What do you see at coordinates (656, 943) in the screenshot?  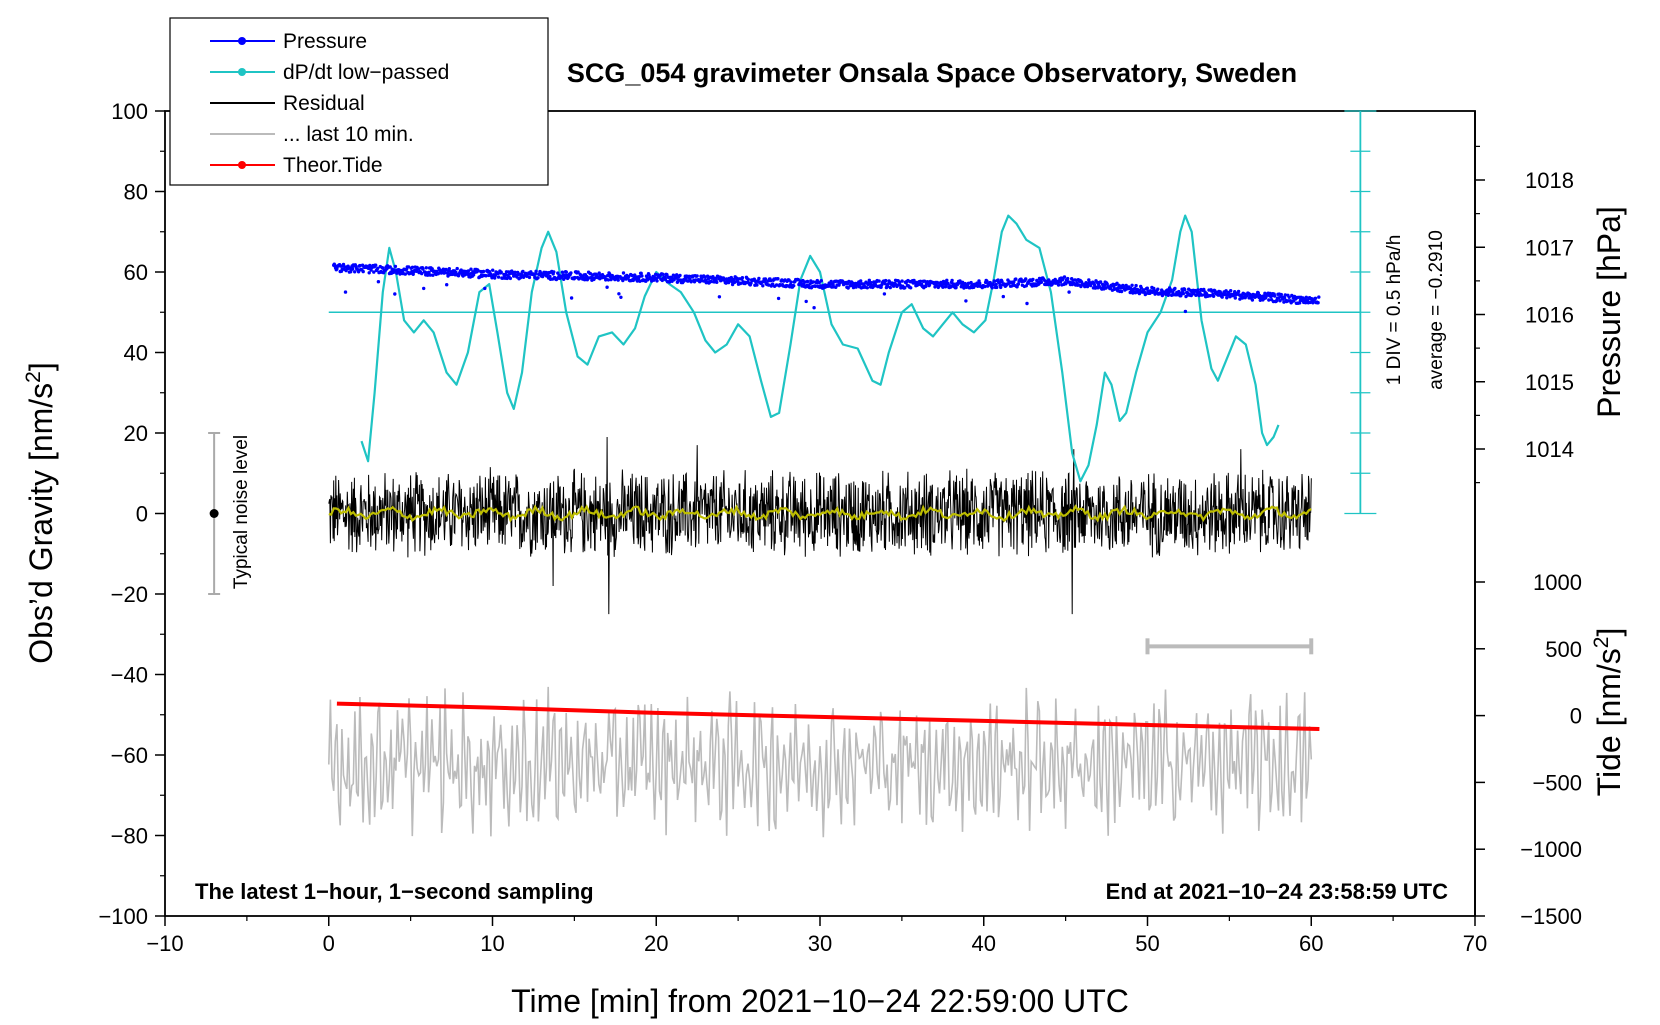 I see `x-tick-label: 20` at bounding box center [656, 943].